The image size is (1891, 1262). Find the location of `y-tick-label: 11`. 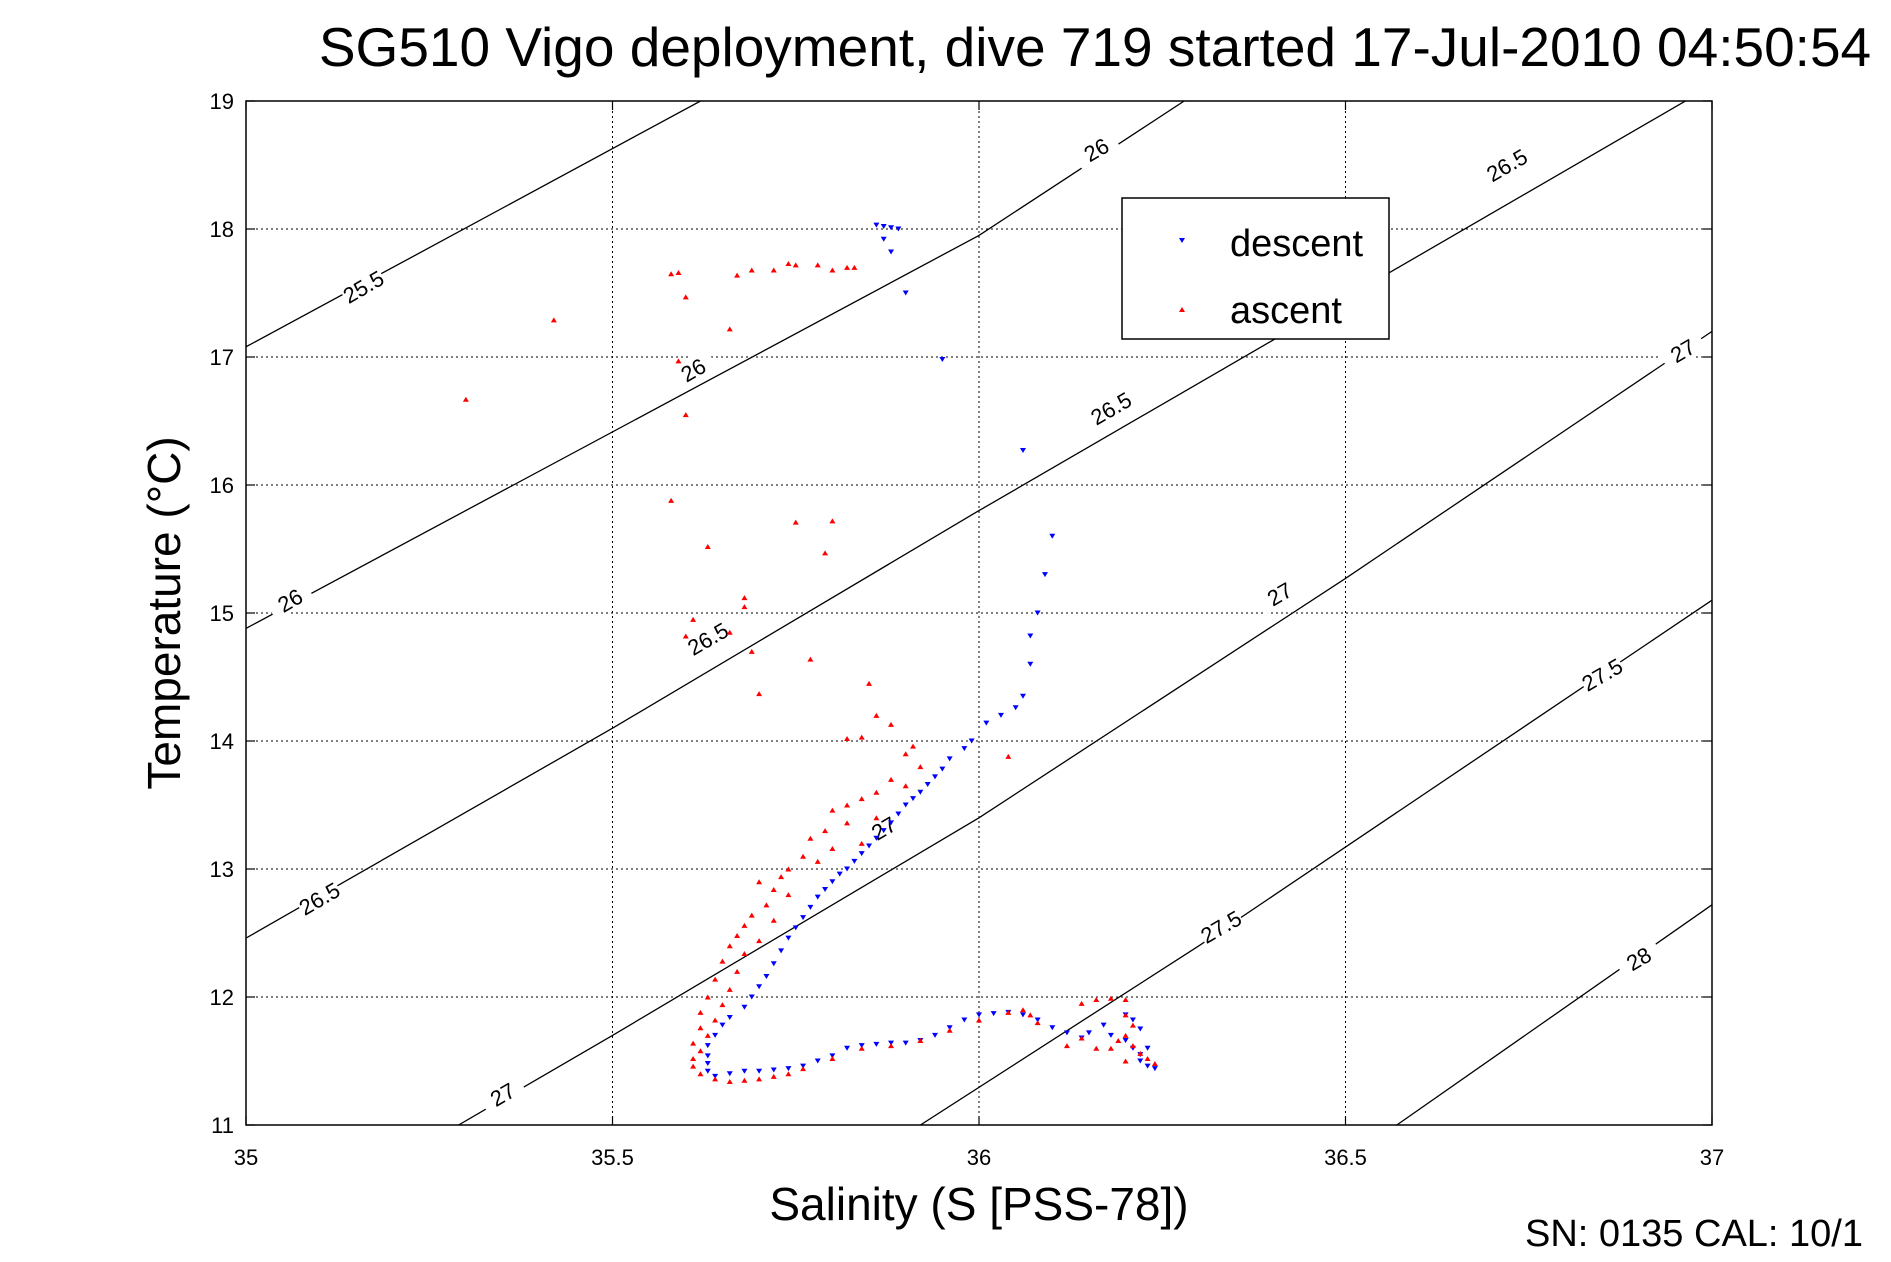

y-tick-label: 11 is located at coordinates (222, 1125).